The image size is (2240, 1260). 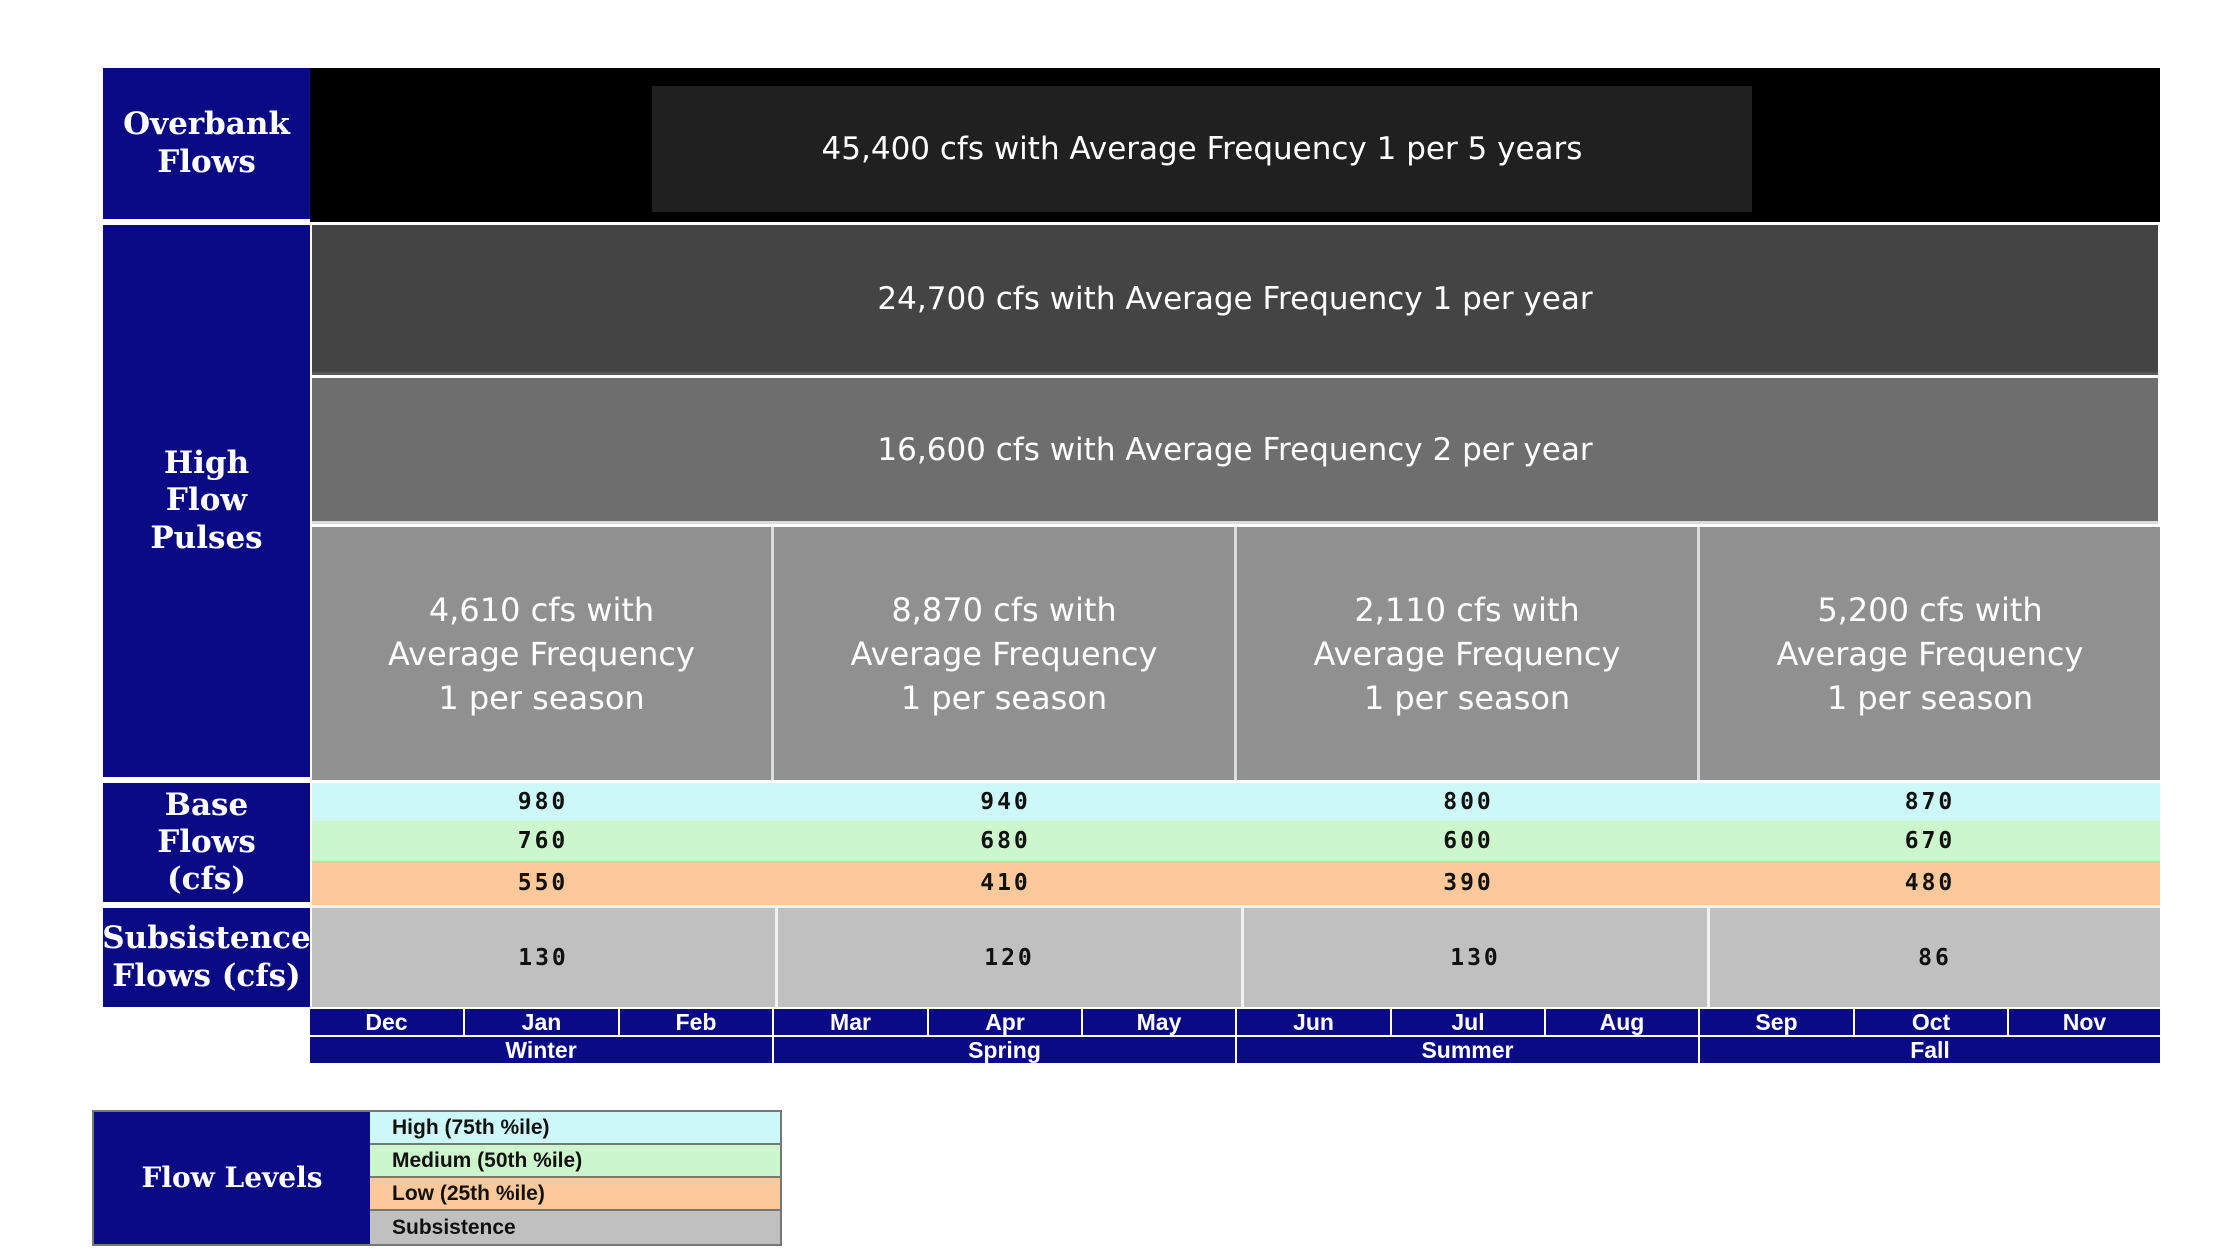 What do you see at coordinates (1935, 957) in the screenshot?
I see `subsistence-fall: 86` at bounding box center [1935, 957].